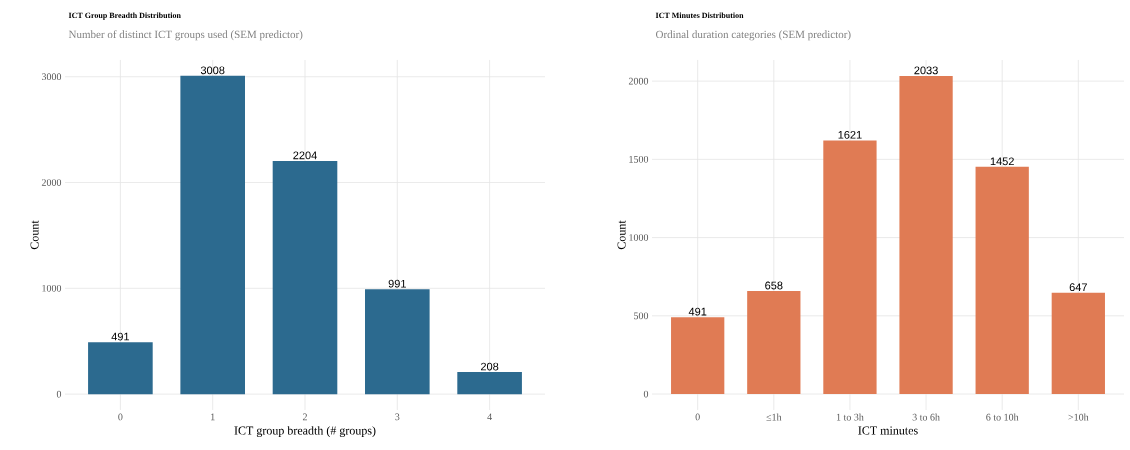  I want to click on data-label: 647, so click(1078, 287).